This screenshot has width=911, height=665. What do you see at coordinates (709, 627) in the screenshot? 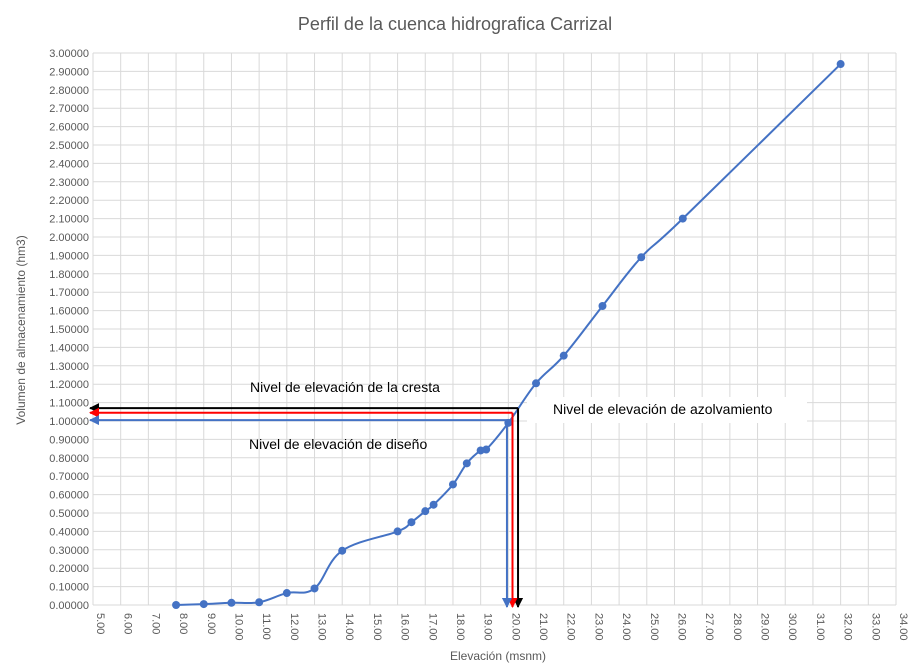
I see `x-tick-label: 27.00` at bounding box center [709, 627].